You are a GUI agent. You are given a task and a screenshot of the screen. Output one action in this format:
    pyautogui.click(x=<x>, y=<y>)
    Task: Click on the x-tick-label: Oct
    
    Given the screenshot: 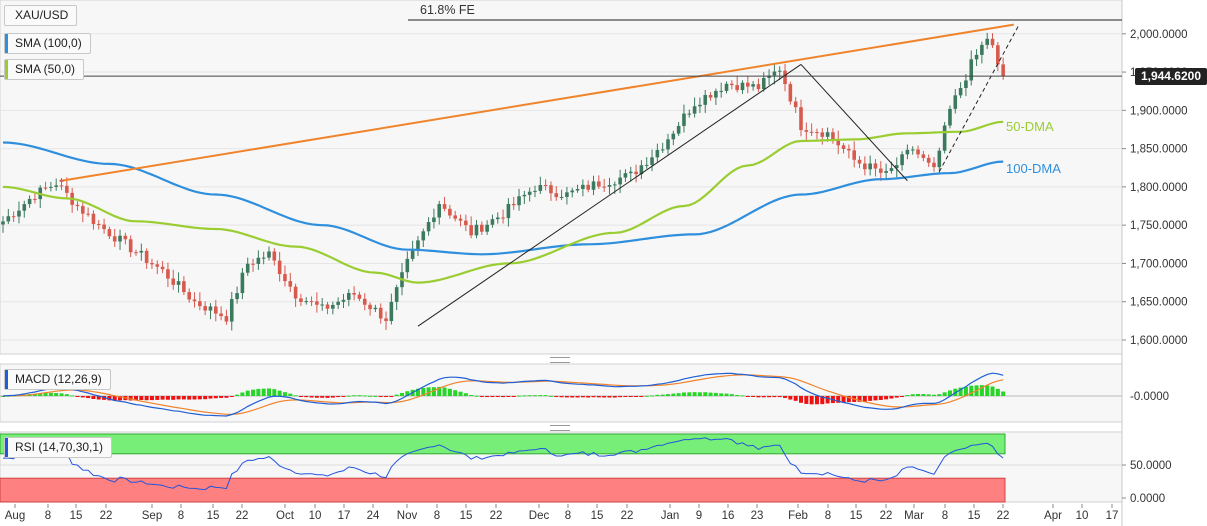 What is the action you would take?
    pyautogui.click(x=285, y=516)
    